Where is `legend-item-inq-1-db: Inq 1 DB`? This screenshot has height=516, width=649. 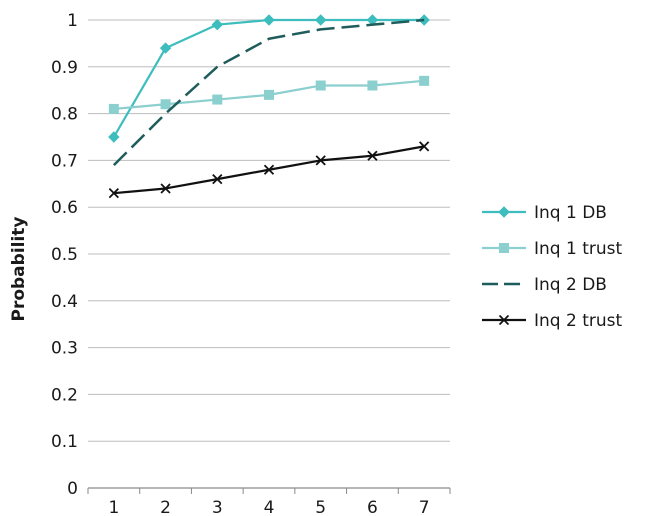
legend-item-inq-1-db: Inq 1 DB is located at coordinates (544, 213).